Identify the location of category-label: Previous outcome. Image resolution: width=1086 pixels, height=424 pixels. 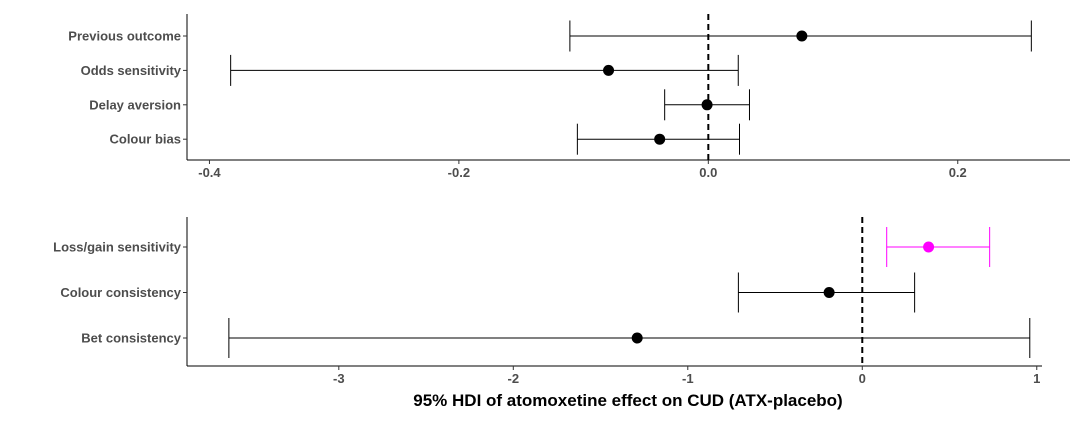
(124, 36).